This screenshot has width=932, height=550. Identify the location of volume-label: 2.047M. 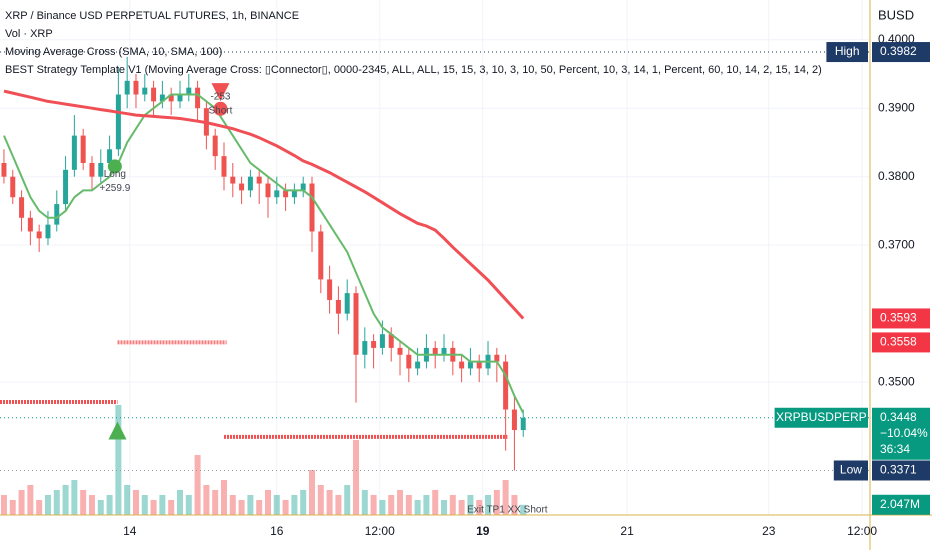
(900, 504).